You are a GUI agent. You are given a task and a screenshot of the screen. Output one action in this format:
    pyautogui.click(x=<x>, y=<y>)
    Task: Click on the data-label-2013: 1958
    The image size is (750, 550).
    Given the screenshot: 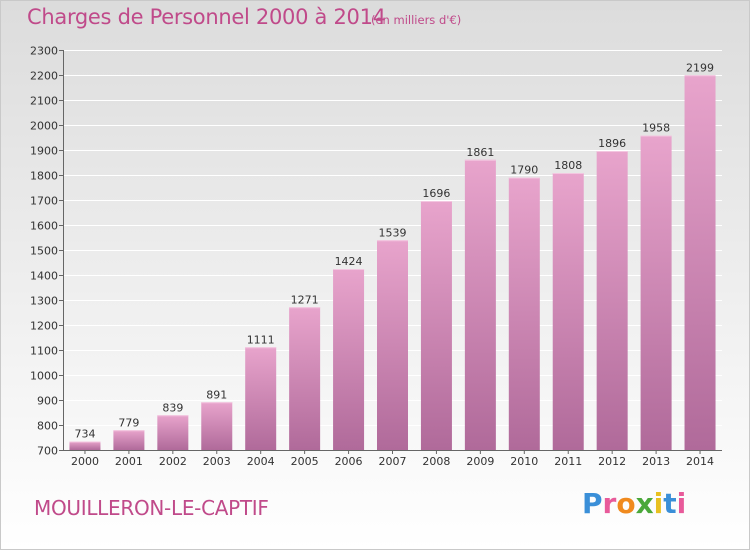 What is the action you would take?
    pyautogui.click(x=656, y=128)
    